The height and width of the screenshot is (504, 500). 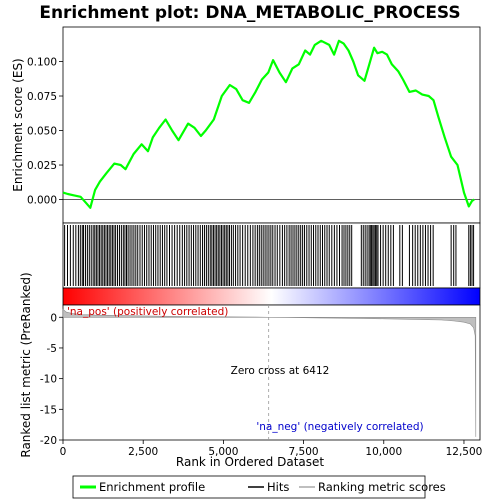 What do you see at coordinates (271, 296) in the screenshot?
I see `rank-color-bar` at bounding box center [271, 296].